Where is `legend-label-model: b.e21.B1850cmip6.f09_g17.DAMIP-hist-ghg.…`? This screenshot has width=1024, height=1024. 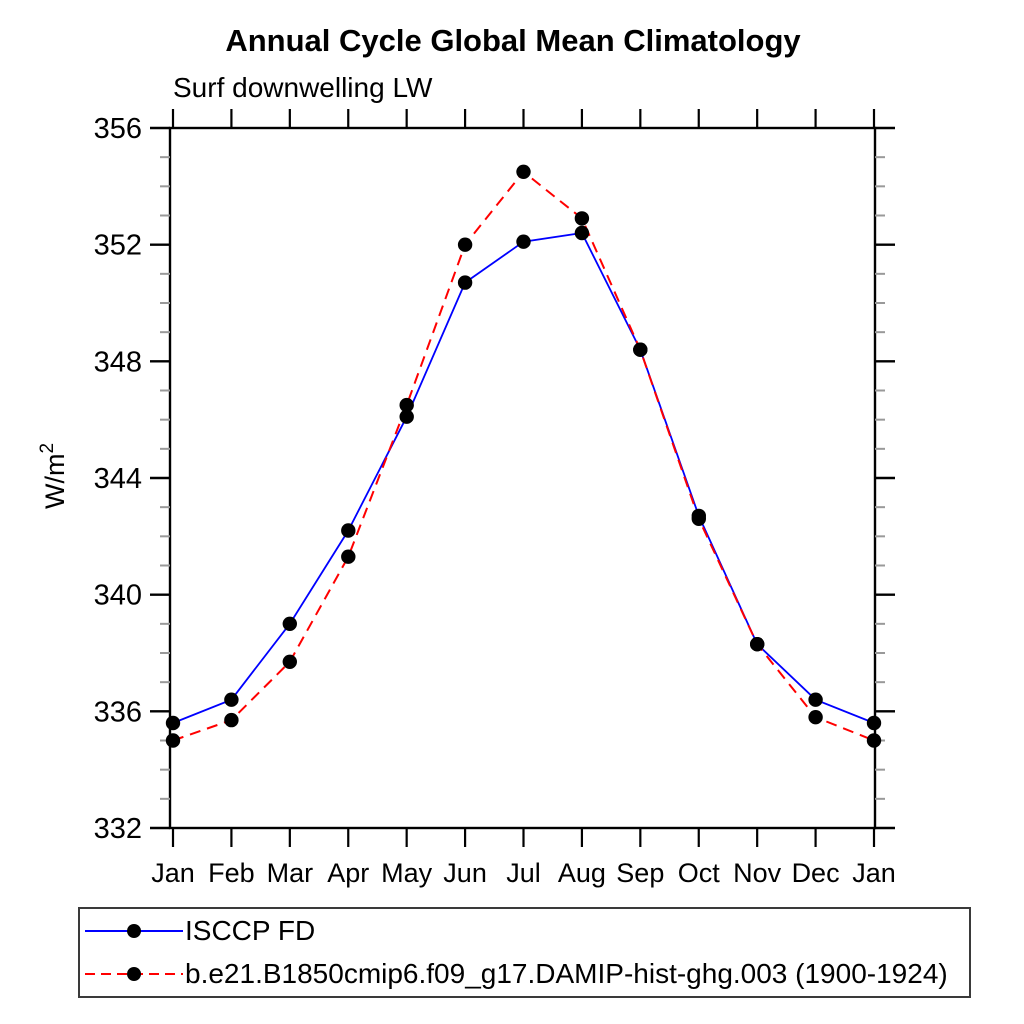
legend-label-model: b.e21.B1850cmip6.f09_g17.DAMIP-hist-ghg.… is located at coordinates (566, 973).